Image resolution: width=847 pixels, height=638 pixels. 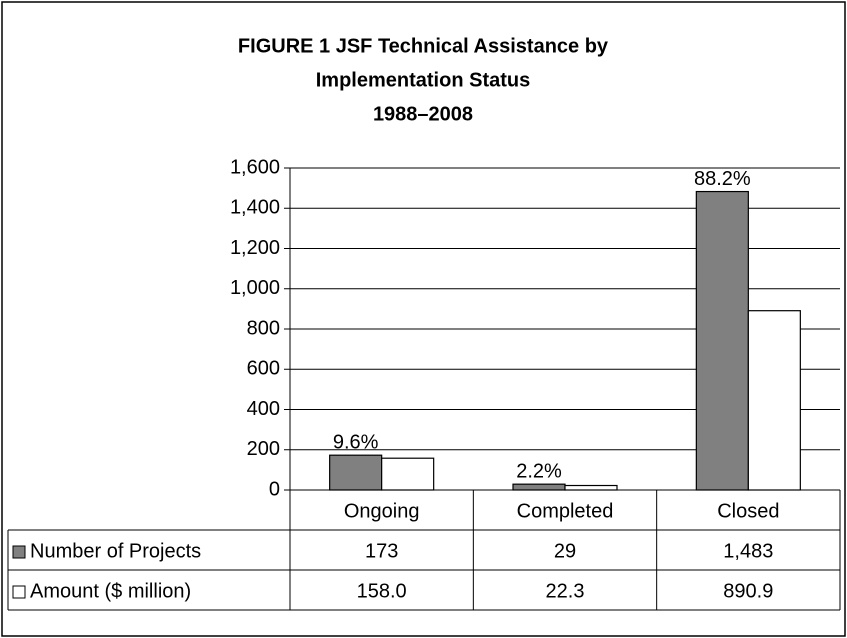 What do you see at coordinates (263, 409) in the screenshot?
I see `y-tick-label: 400` at bounding box center [263, 409].